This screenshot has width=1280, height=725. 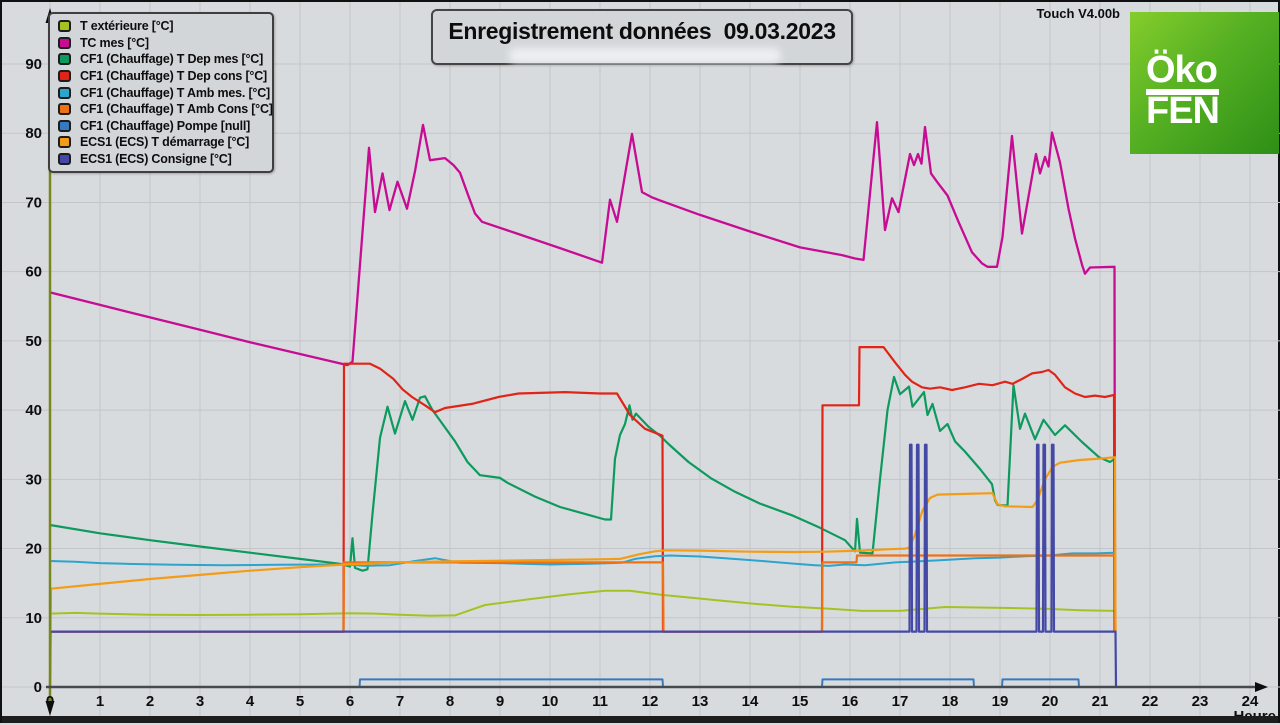 What do you see at coordinates (1250, 701) in the screenshot?
I see `x-tick-label: 24` at bounding box center [1250, 701].